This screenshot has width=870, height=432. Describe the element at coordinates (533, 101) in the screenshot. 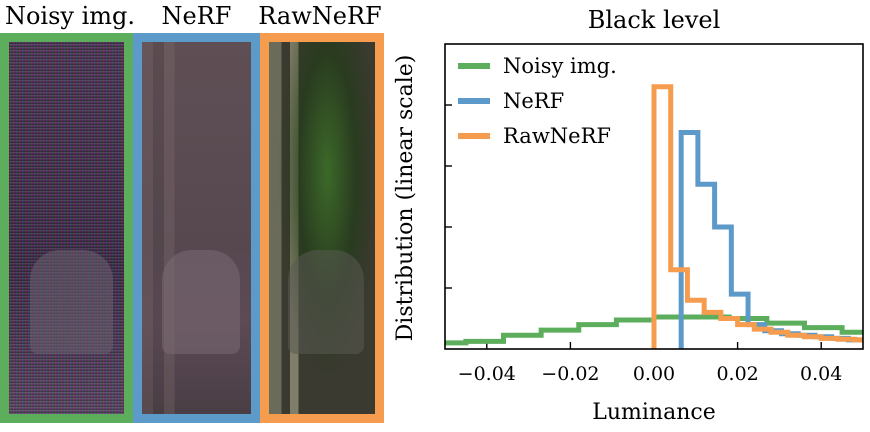

I see `legend-label-1: NeRF` at that location.